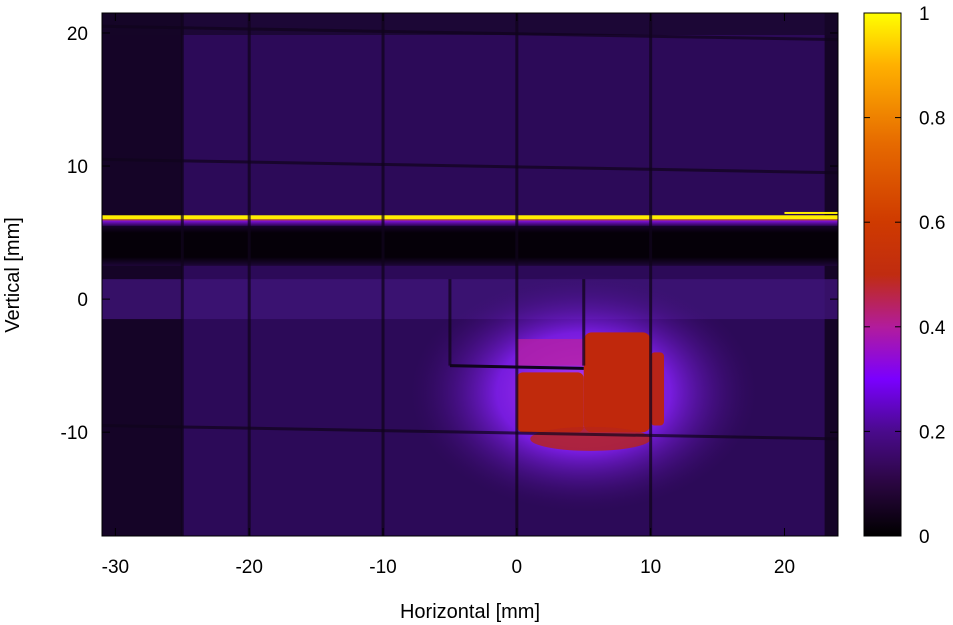 This screenshot has height=625, width=953. What do you see at coordinates (550, 402) in the screenshot?
I see `beam-core-left` at bounding box center [550, 402].